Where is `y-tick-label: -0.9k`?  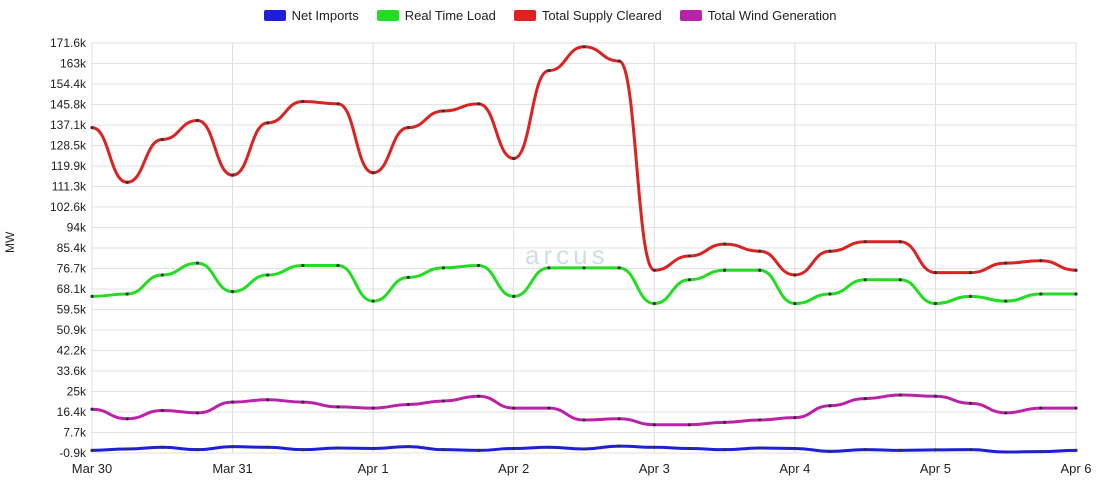
y-tick-label: -0.9k is located at coordinates (73, 453).